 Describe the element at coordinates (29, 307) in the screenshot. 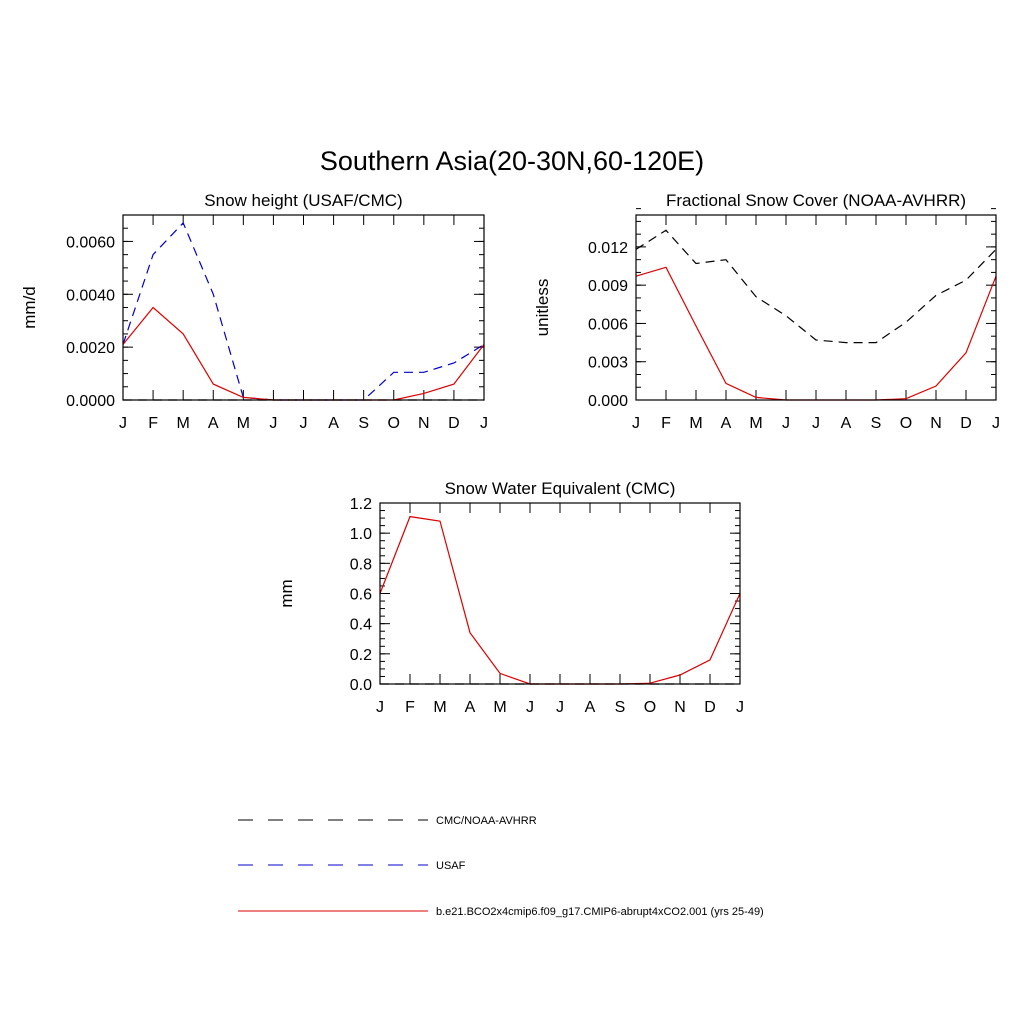

I see `y-axis-label: mm/d` at that location.